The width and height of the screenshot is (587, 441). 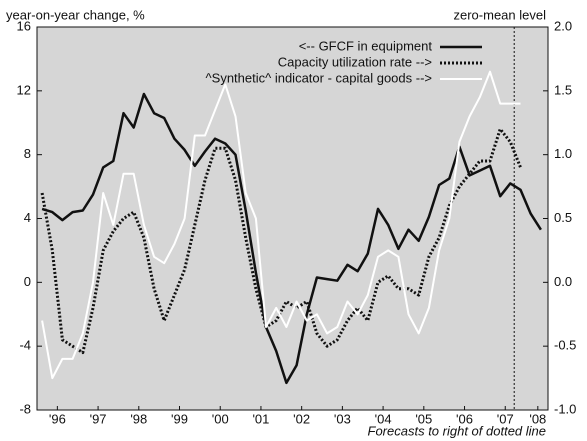 I want to click on x-tick-label: '99, so click(x=179, y=418).